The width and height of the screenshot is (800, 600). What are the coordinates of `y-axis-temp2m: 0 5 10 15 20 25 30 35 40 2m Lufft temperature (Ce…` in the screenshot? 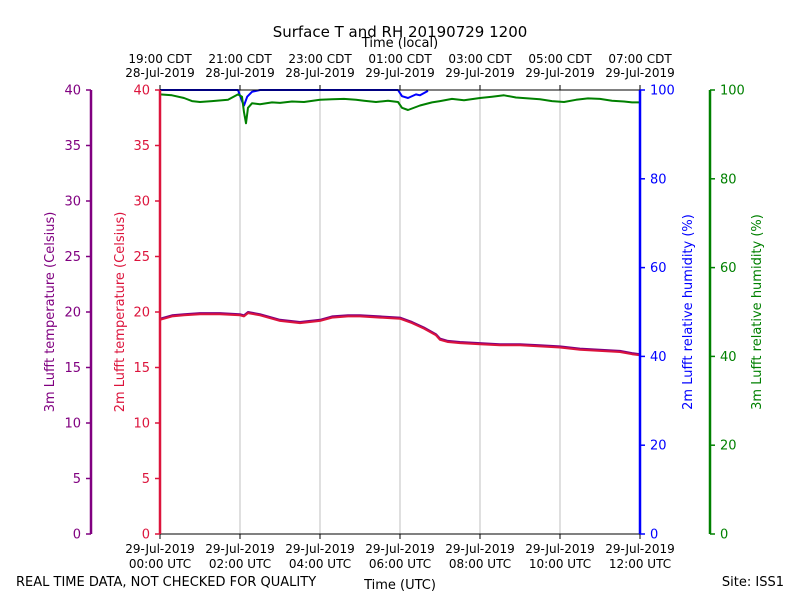 It's located at (137, 313).